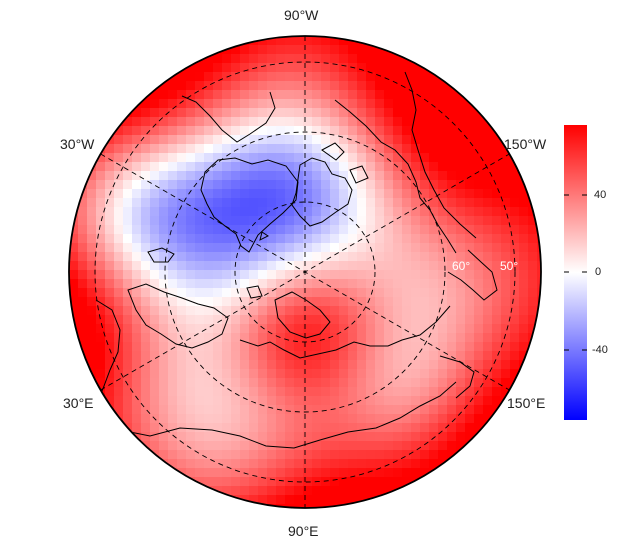 The height and width of the screenshot is (552, 625). Describe the element at coordinates (128, 410) in the screenshot. I see `field-cell-1909` at that location.